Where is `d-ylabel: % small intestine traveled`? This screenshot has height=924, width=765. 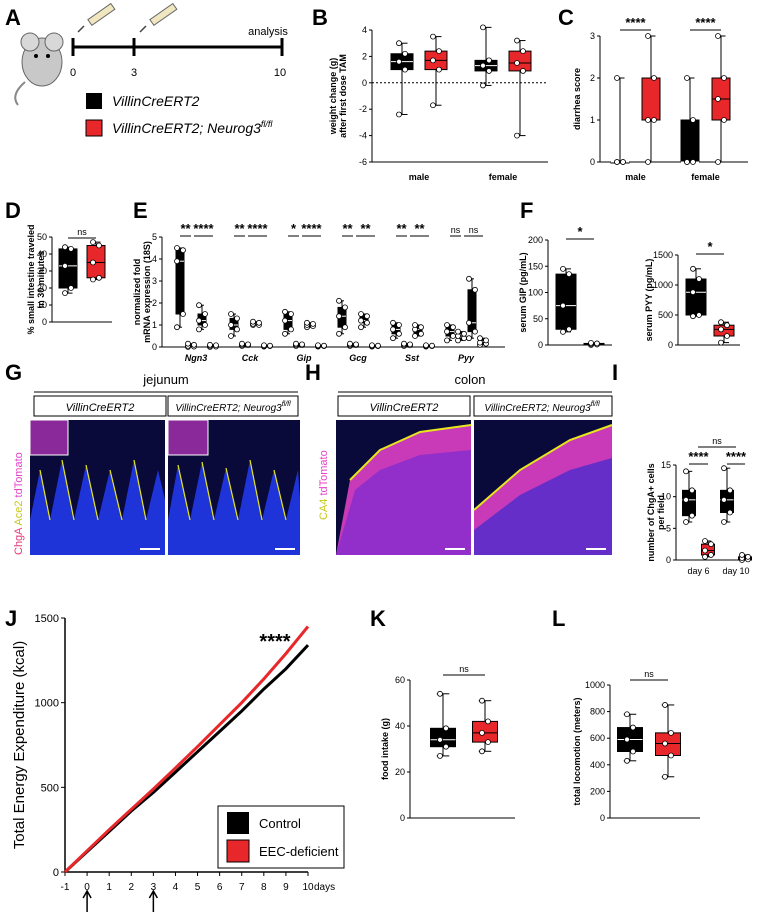 d-ylabel: % small intestine traveled is located at coordinates (31, 279).